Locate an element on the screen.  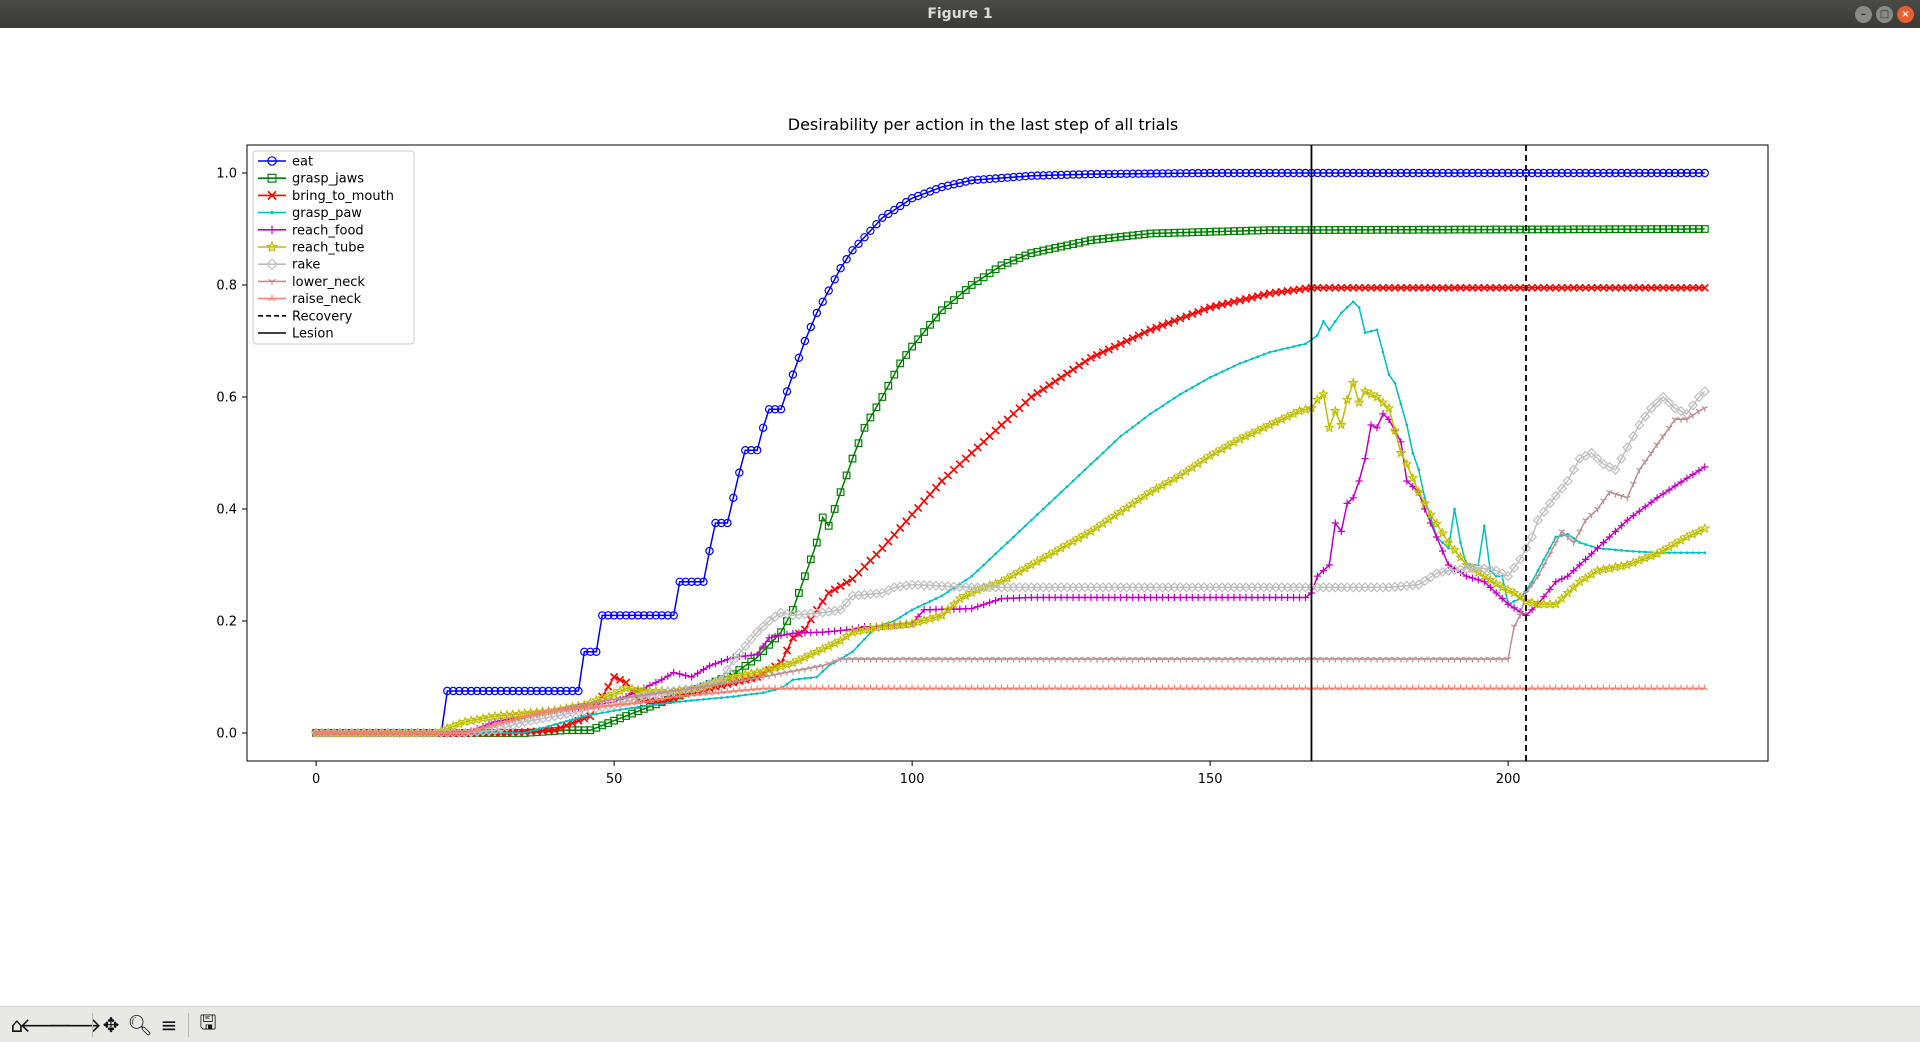
legend-item: raise_neck is located at coordinates (310, 299).